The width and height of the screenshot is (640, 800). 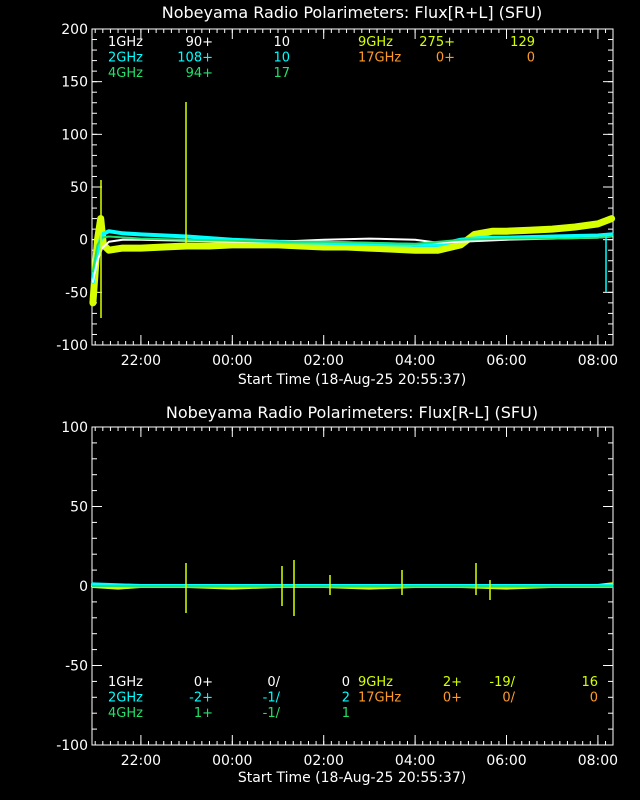 I want to click on series-group-r-plus-l, so click(x=352, y=261).